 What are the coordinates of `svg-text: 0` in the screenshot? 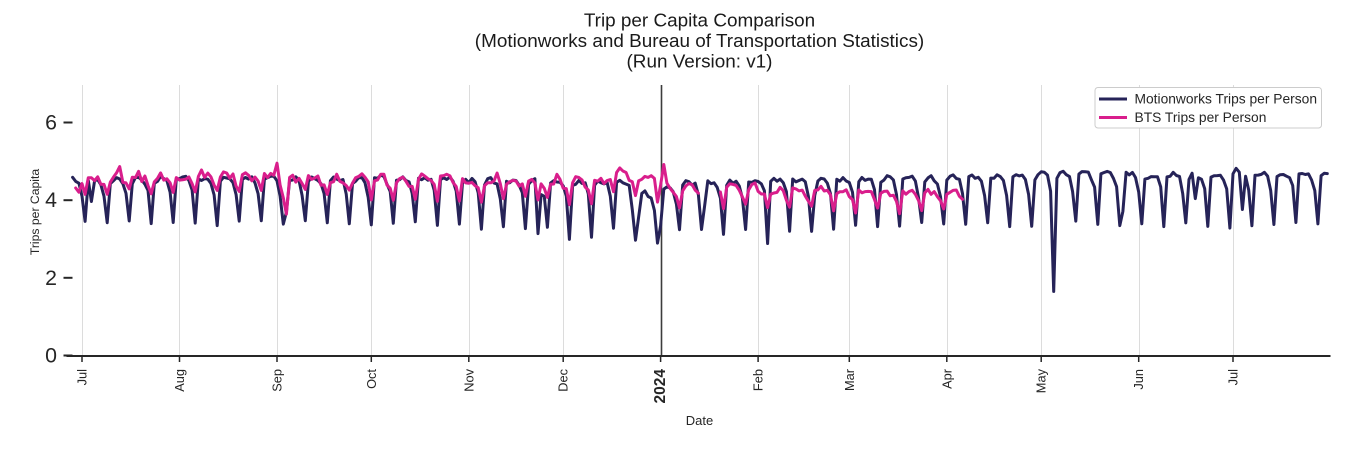 It's located at (51, 356).